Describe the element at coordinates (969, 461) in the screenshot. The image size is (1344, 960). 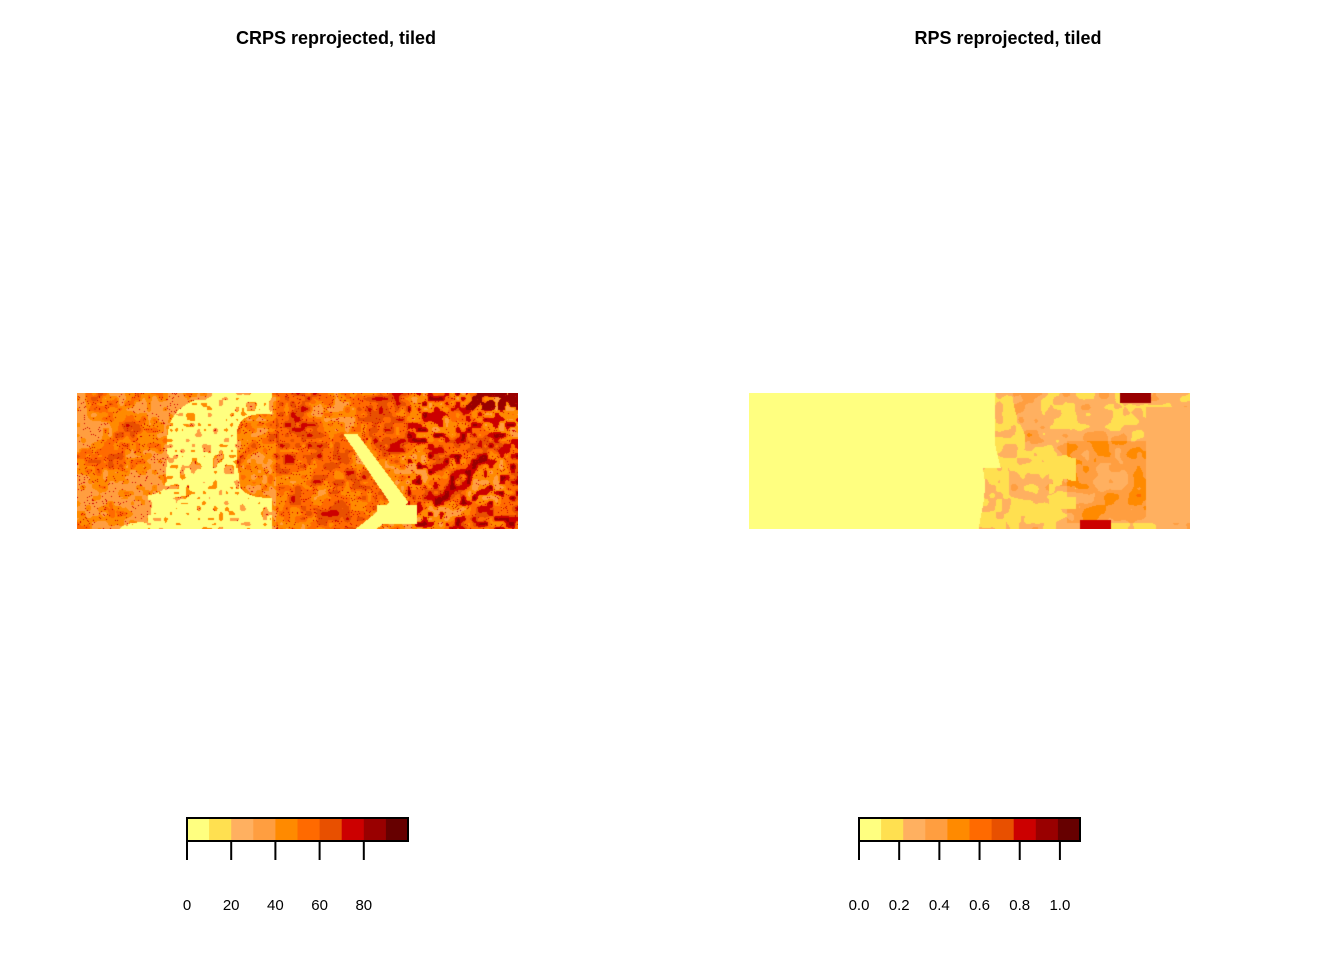
I see `rps-raster-map` at that location.